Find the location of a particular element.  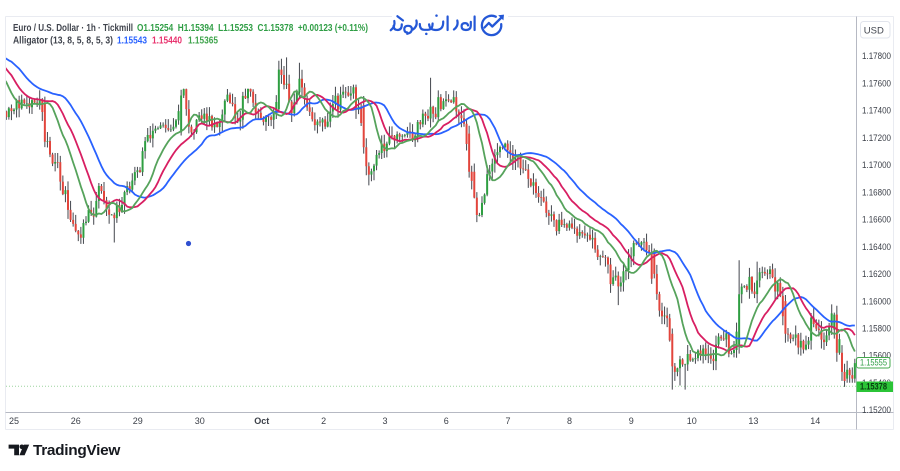

svg-text: 30 is located at coordinates (200, 421).